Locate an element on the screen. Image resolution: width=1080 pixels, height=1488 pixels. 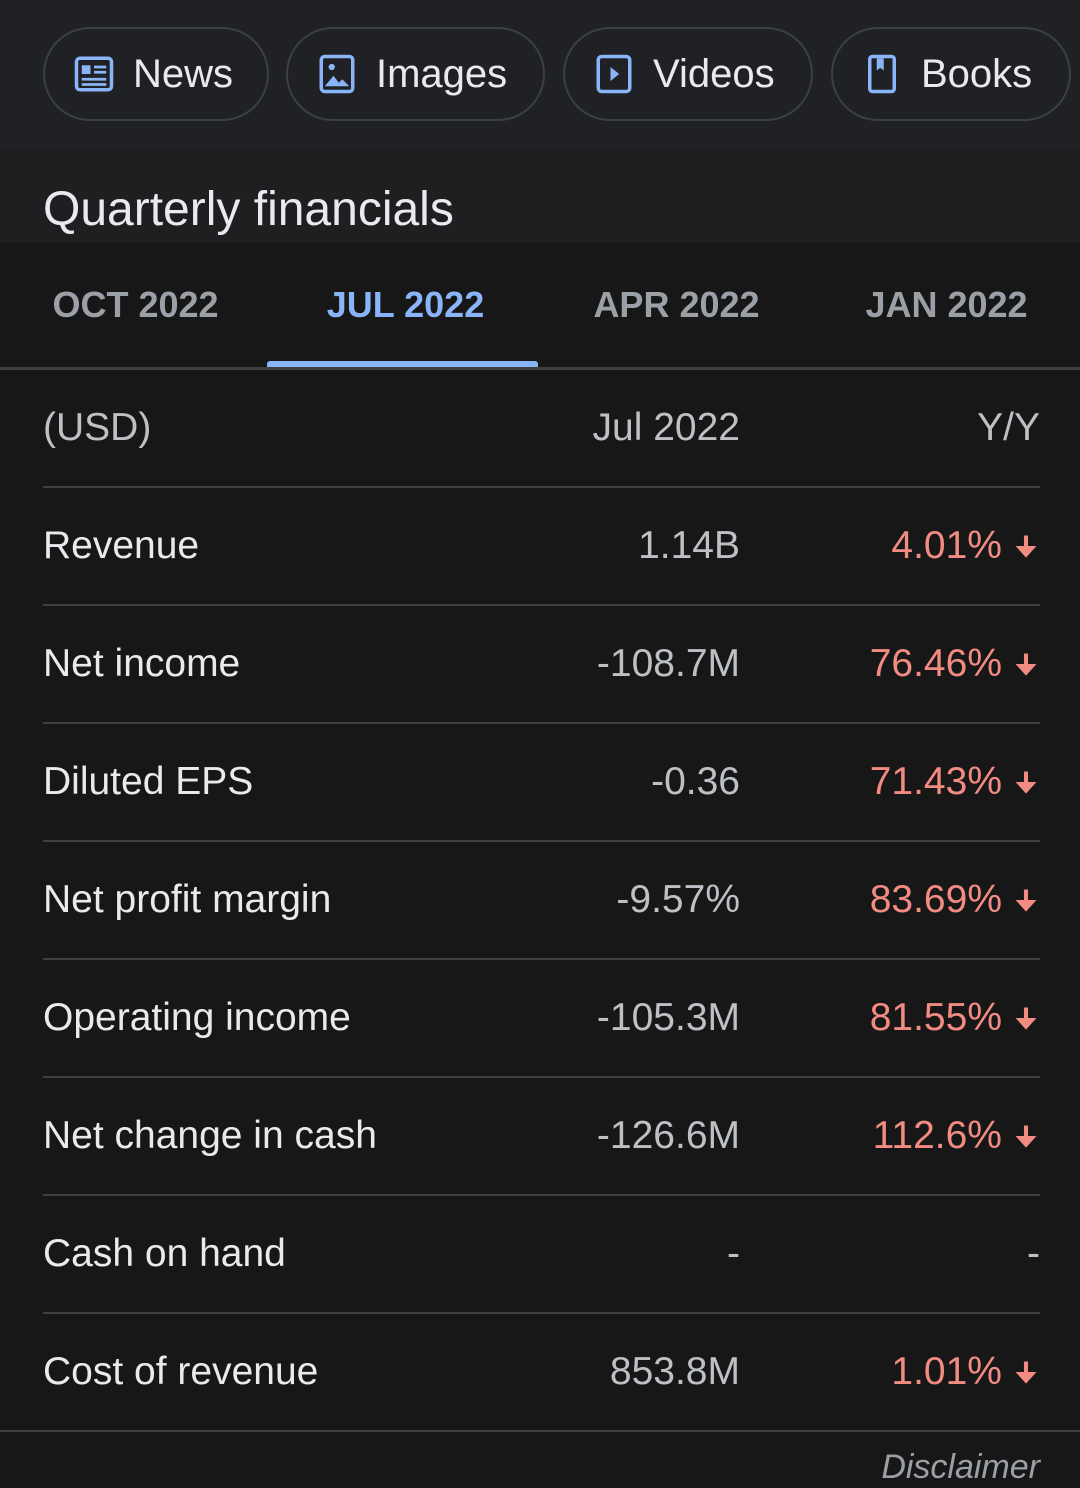
row-value: -9.57% is located at coordinates (678, 899).